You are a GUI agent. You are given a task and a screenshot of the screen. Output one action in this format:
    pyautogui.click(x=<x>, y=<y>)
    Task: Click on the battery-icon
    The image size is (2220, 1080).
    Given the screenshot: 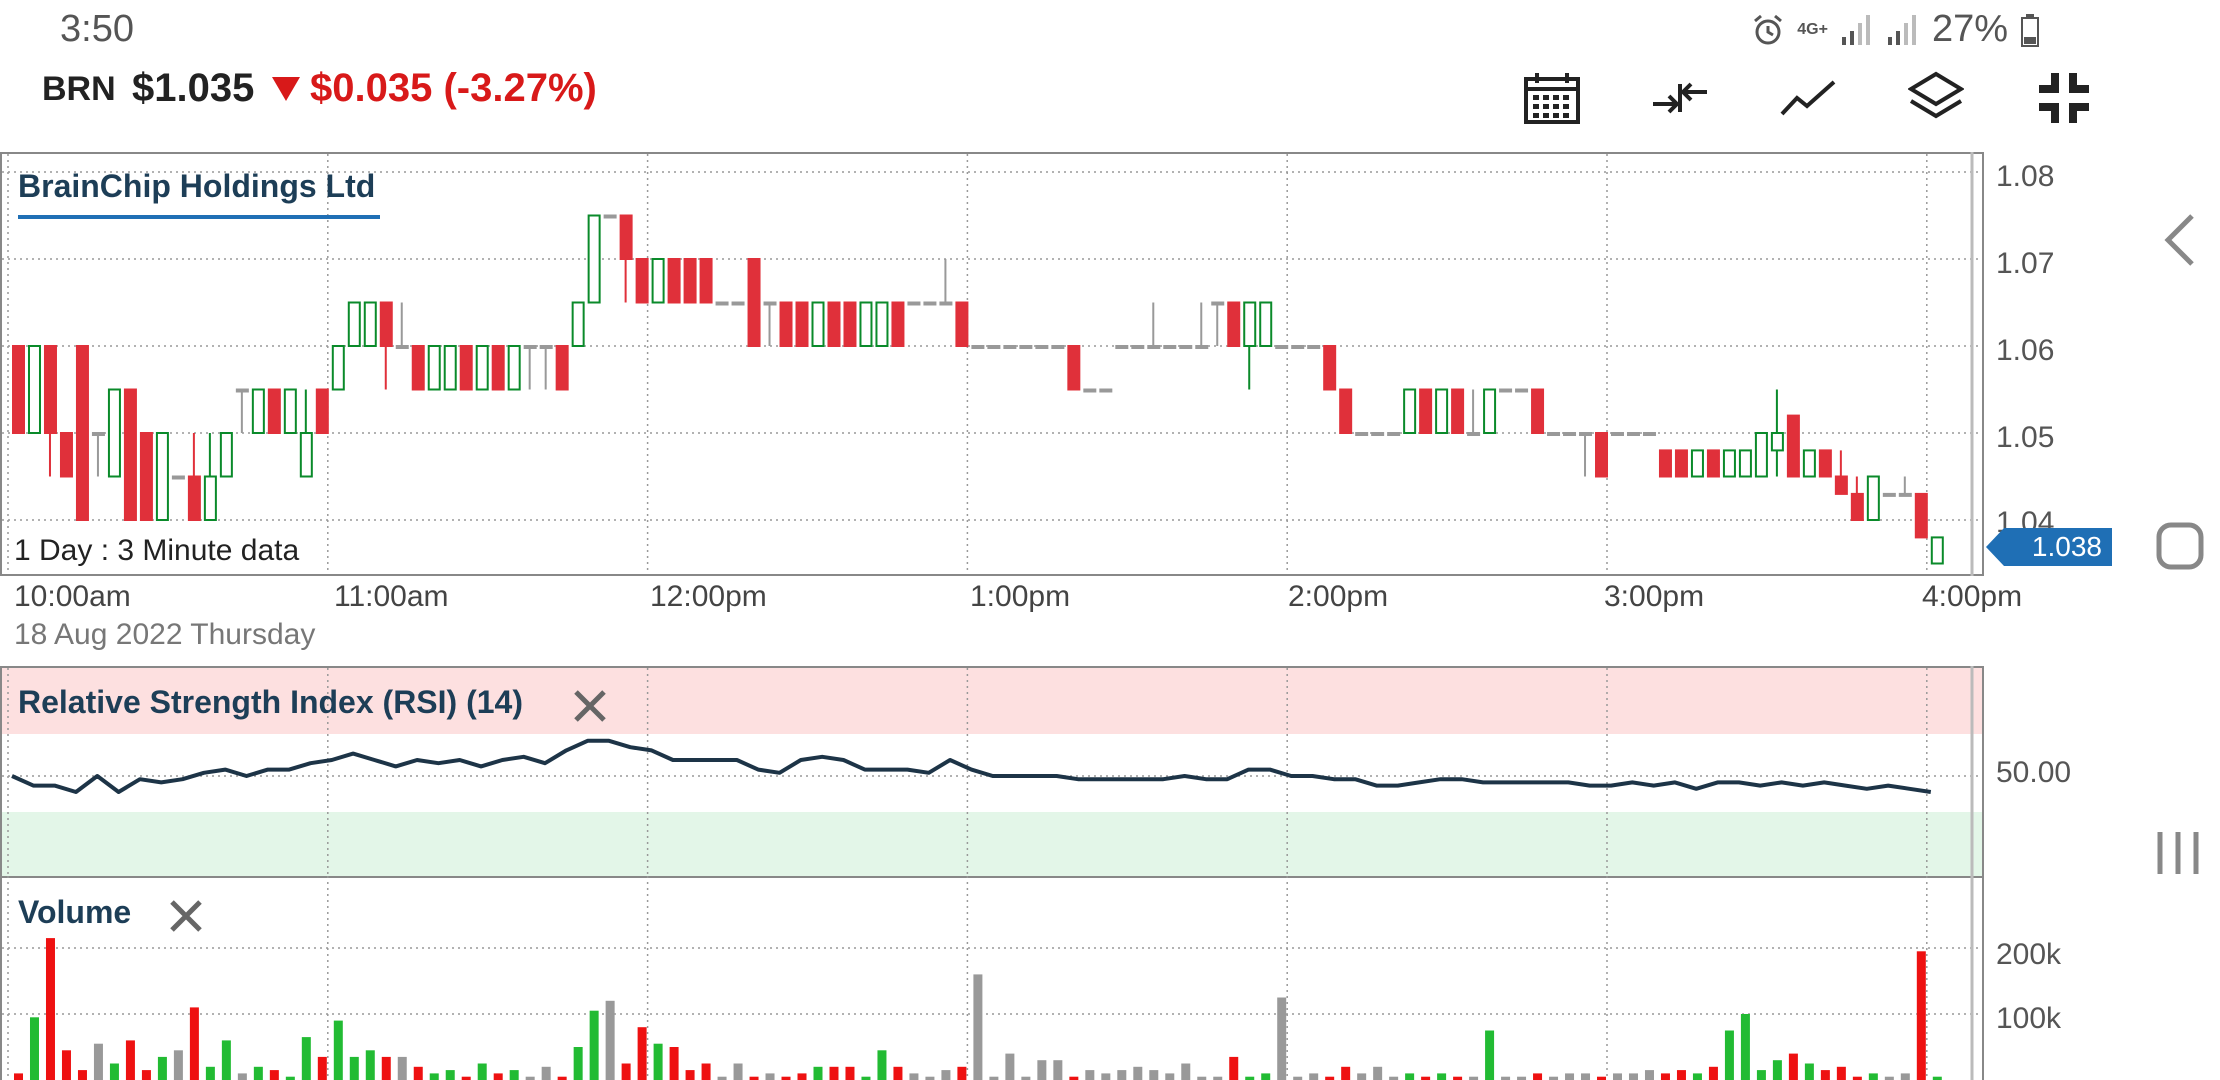 What is the action you would take?
    pyautogui.click(x=2030, y=30)
    